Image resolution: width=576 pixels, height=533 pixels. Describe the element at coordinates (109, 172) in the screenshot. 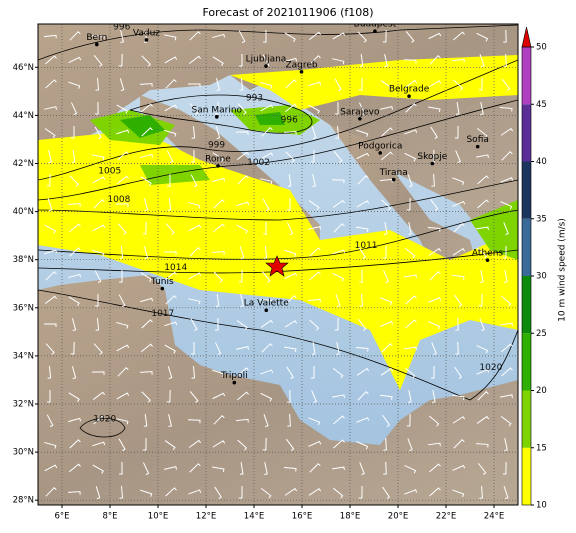

I see `isobar-label: 1005` at that location.